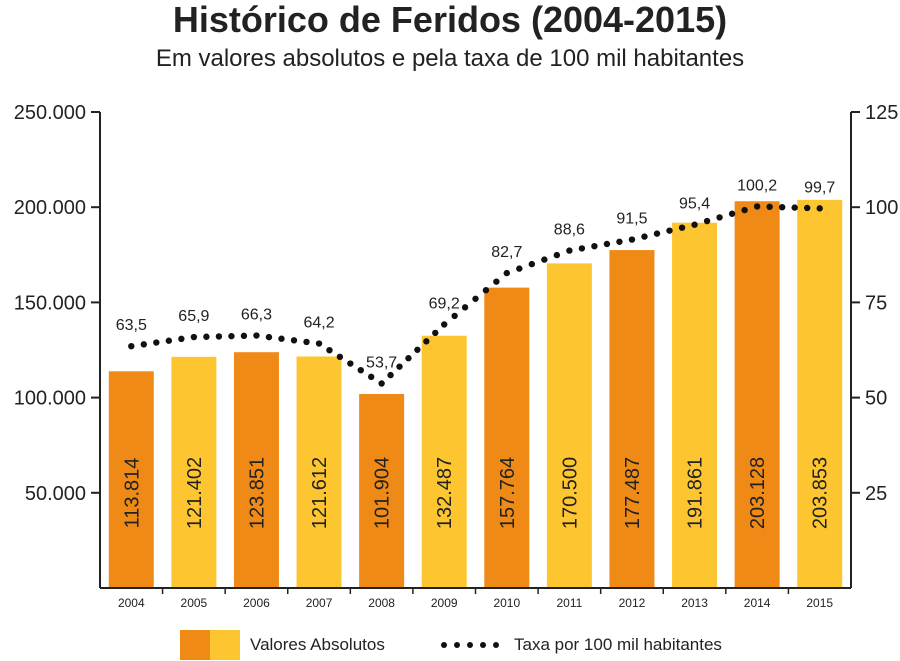  What do you see at coordinates (317, 644) in the screenshot?
I see `legend-absolute-label: Valores Absolutos` at bounding box center [317, 644].